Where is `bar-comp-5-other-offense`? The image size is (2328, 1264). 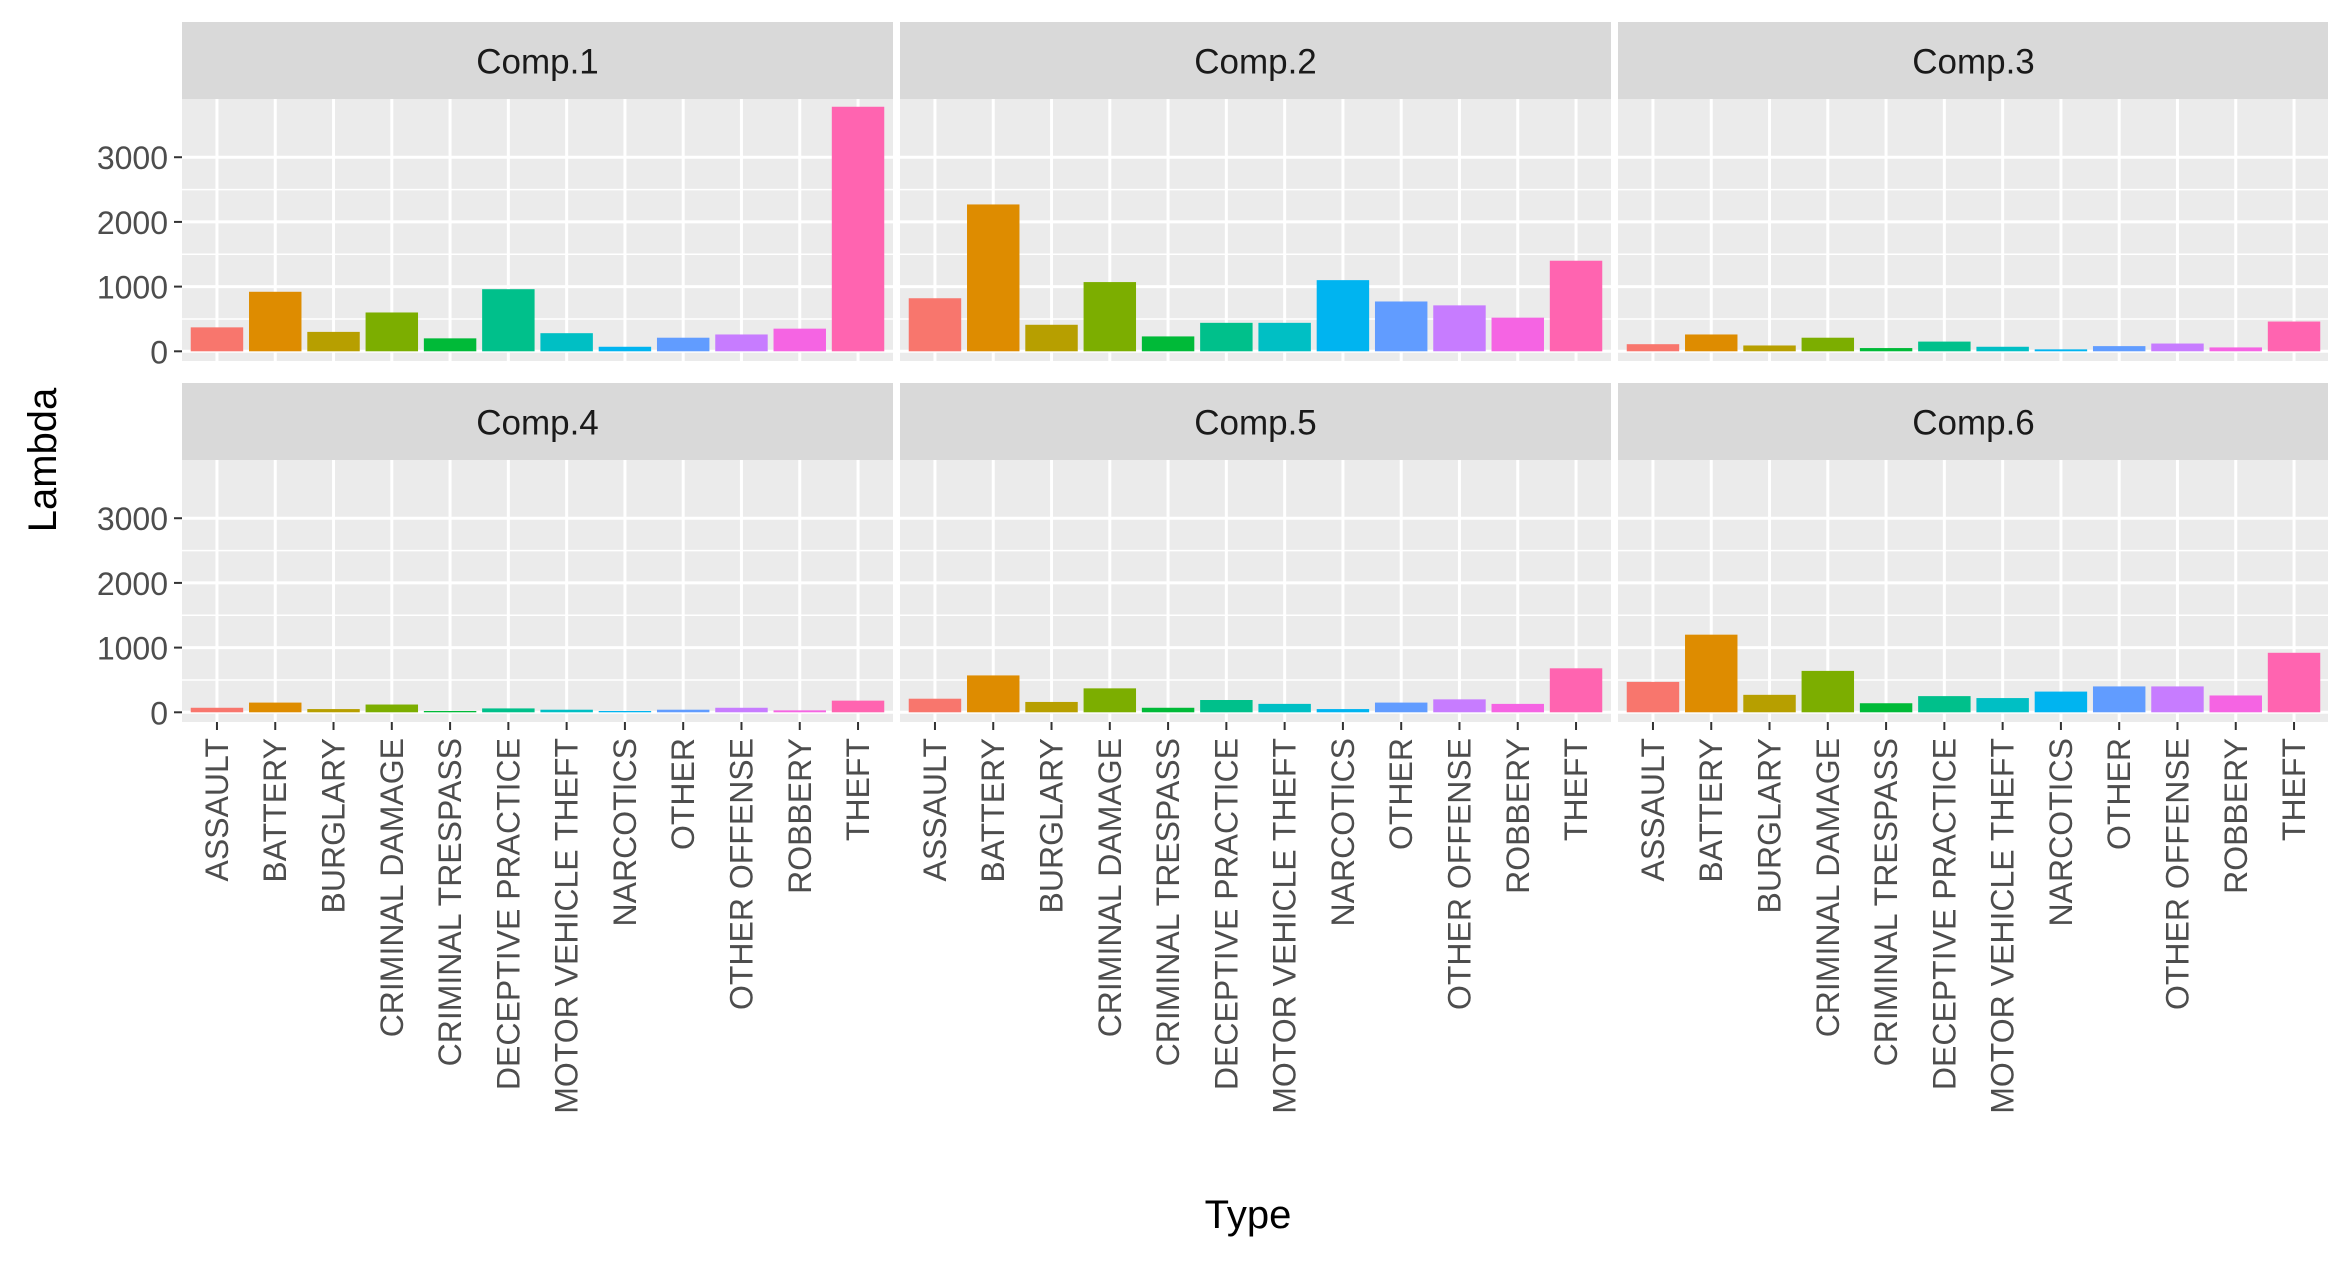
bar-comp-5-other-offense is located at coordinates (1459, 706).